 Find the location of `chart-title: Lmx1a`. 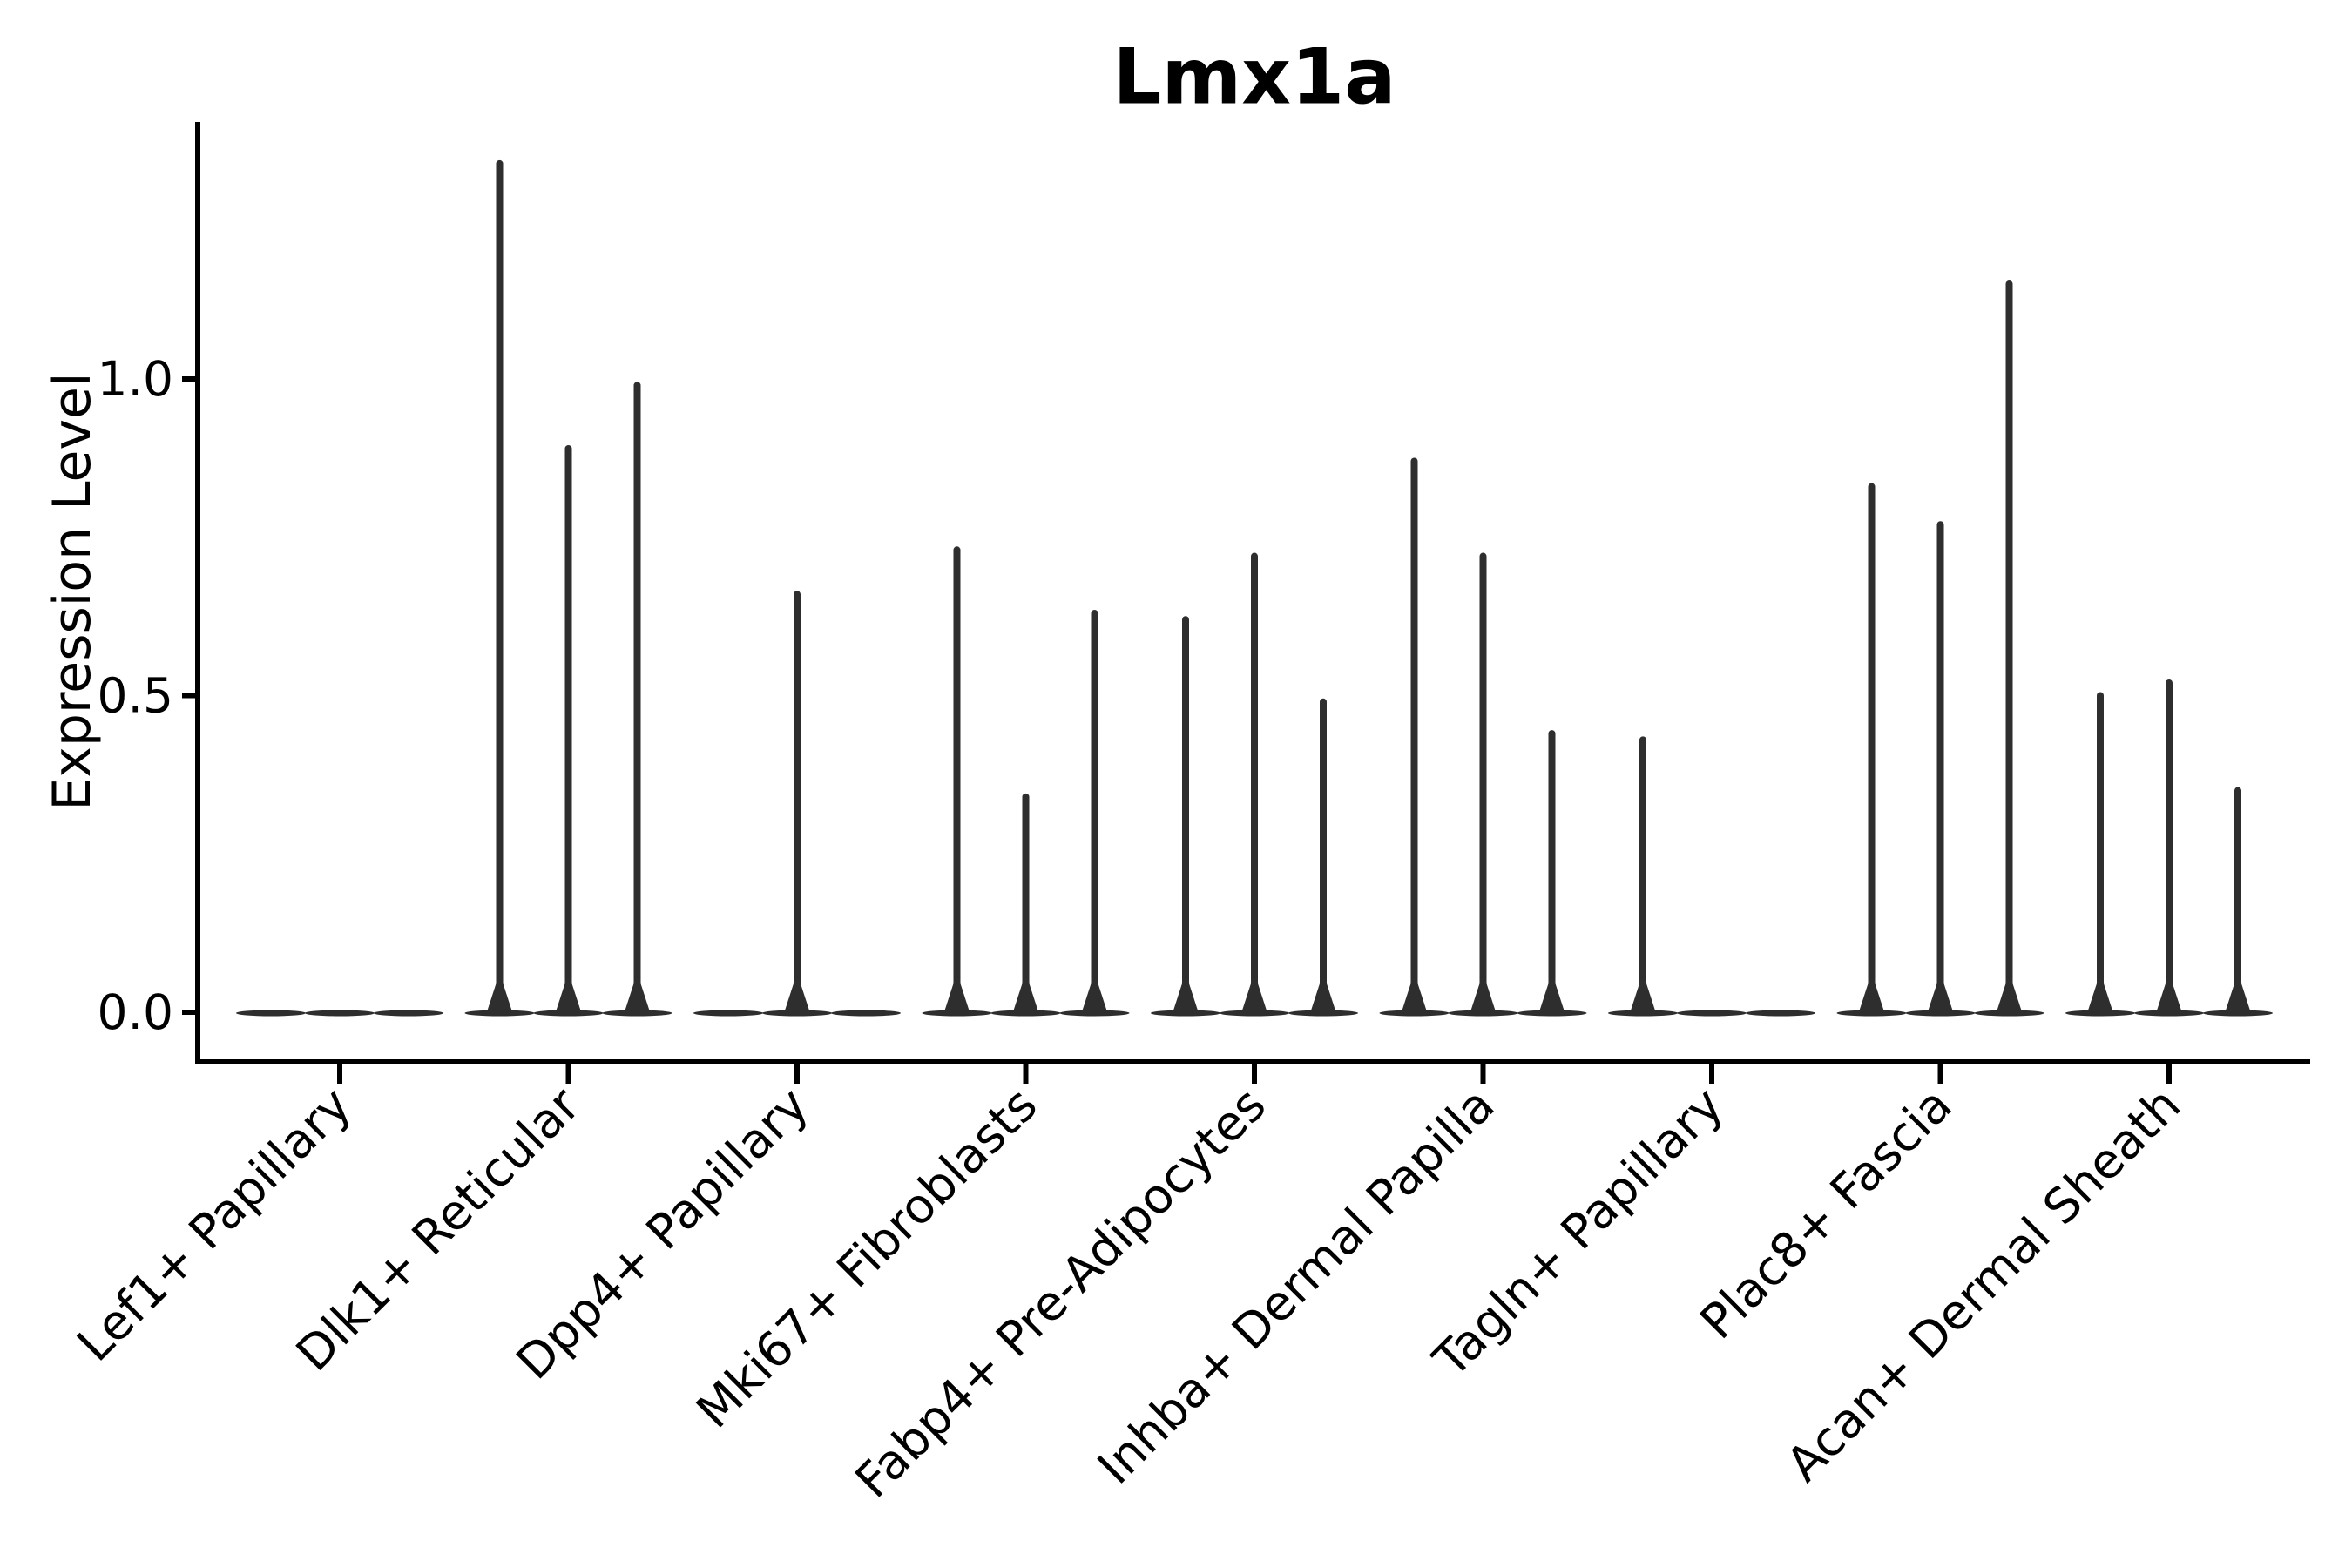

chart-title: Lmx1a is located at coordinates (1254, 76).